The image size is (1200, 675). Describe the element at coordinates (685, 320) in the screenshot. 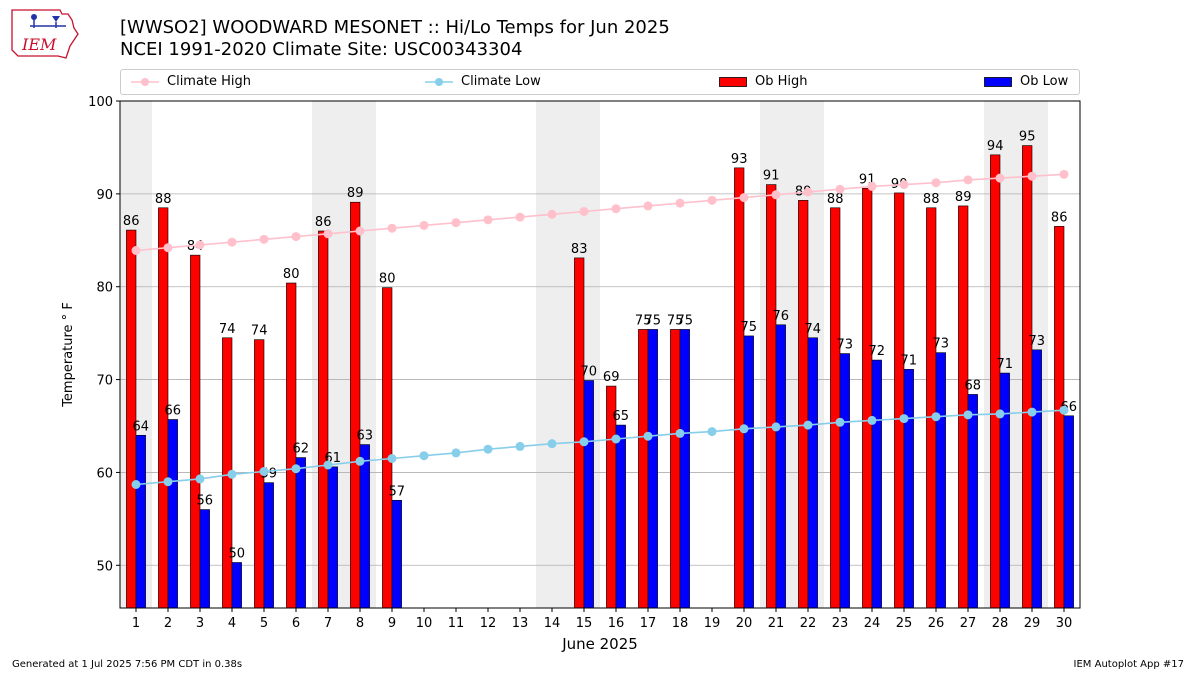

I see `ob-low-label-day-18: 75` at that location.